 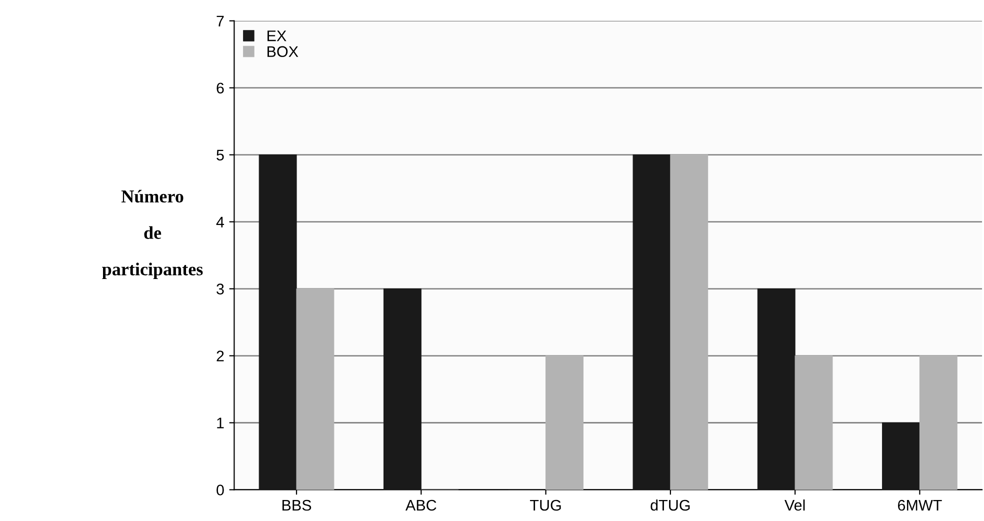 I want to click on x-tick-label: BBS, so click(x=297, y=505).